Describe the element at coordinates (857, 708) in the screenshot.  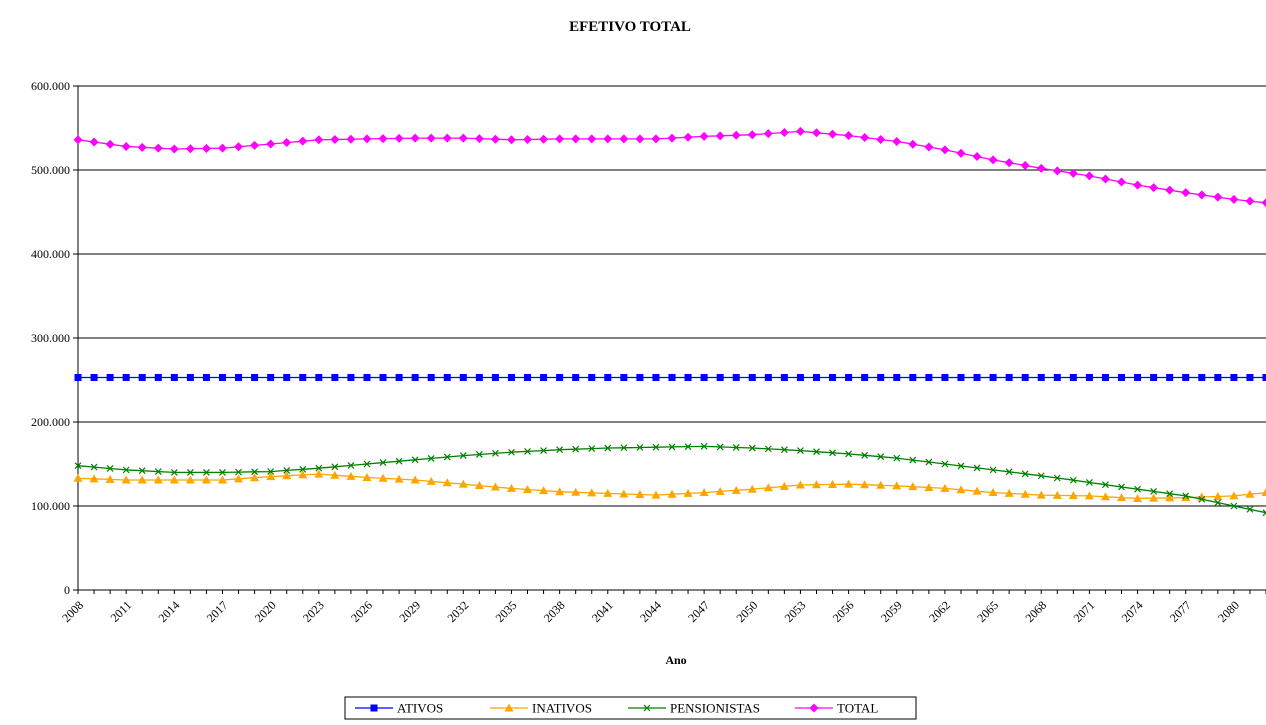
I see `legend-label: TOTAL` at that location.